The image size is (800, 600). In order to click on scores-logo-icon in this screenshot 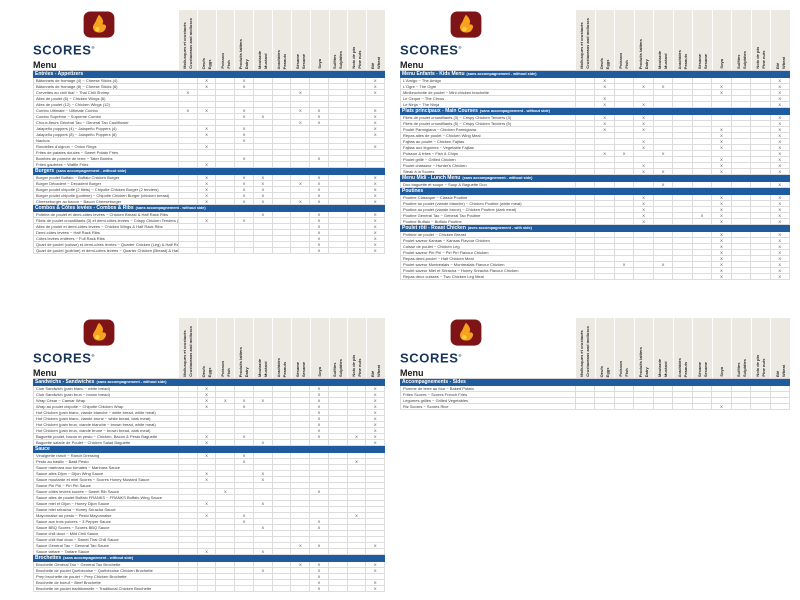, I will do `click(99, 333)`.